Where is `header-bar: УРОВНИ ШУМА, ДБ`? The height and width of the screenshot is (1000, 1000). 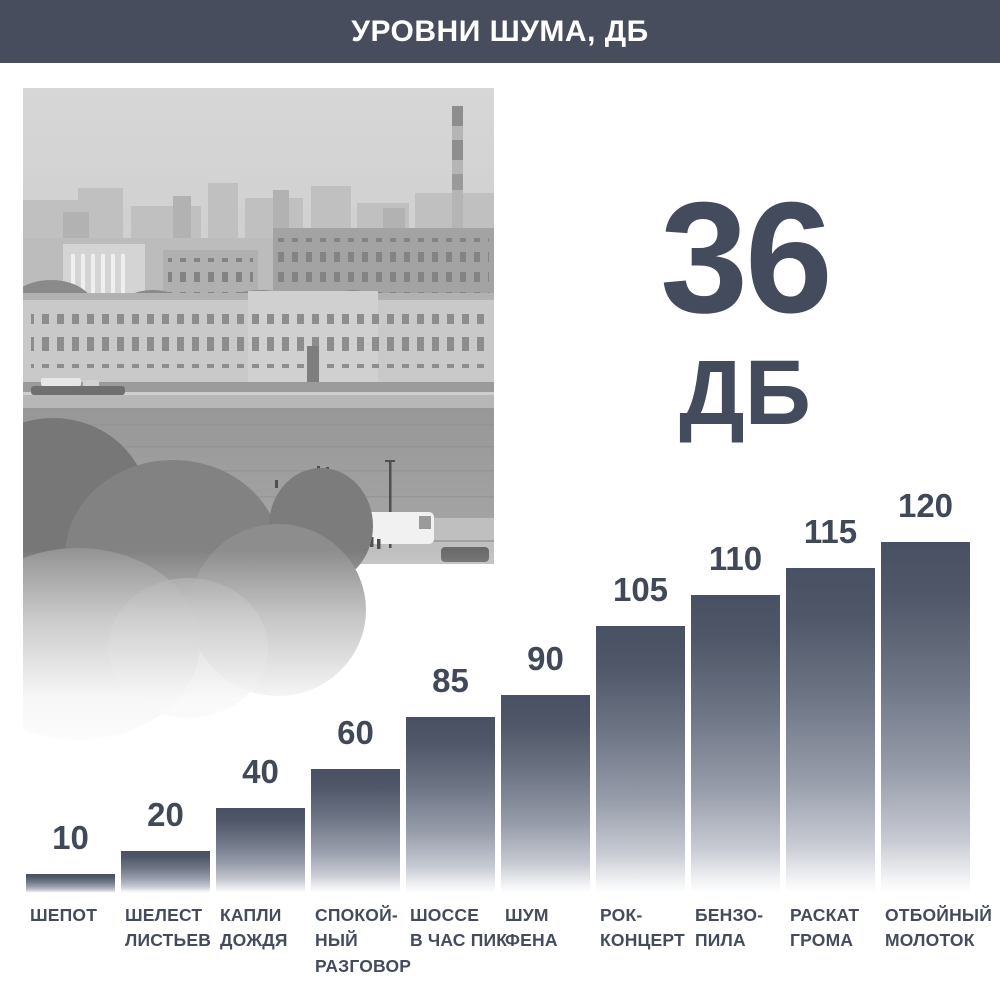 header-bar: УРОВНИ ШУМА, ДБ is located at coordinates (500, 31).